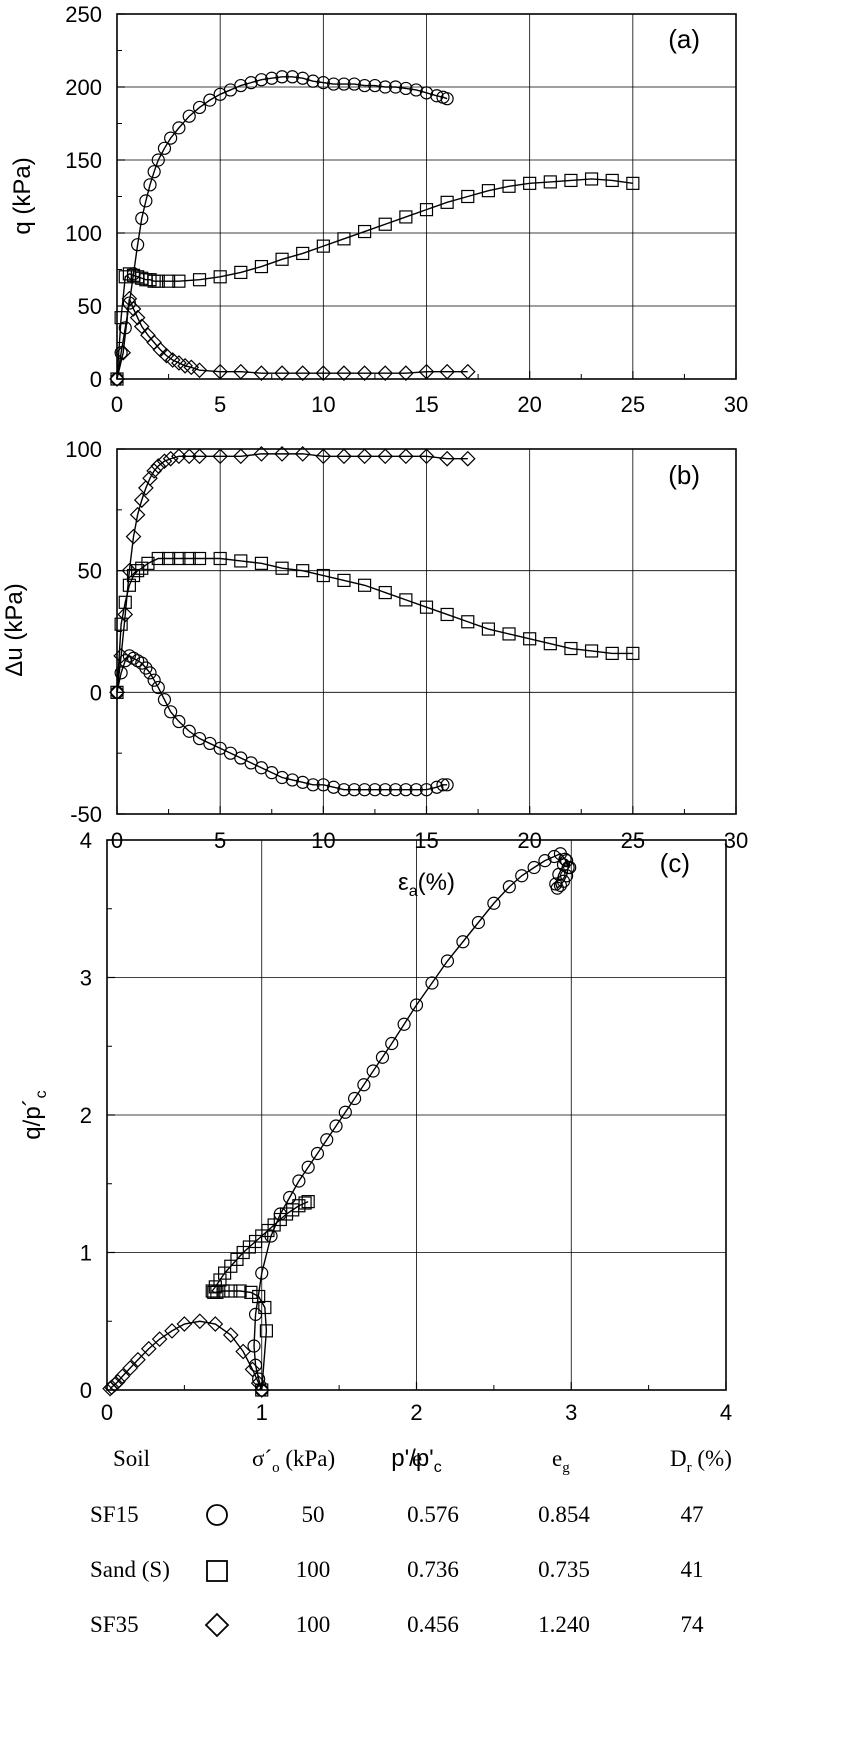 This screenshot has height=1762, width=842. Describe the element at coordinates (220, 404) in the screenshot. I see `x-tick-label: 5` at that location.